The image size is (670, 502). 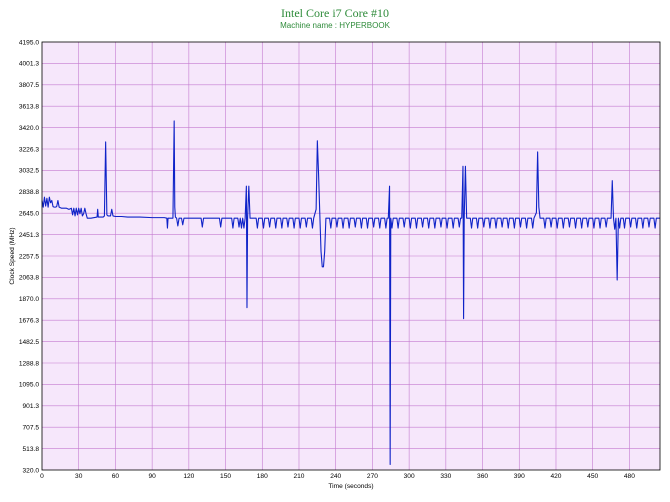 What do you see at coordinates (30, 406) in the screenshot?
I see `y-tick-label: 901.3` at bounding box center [30, 406].